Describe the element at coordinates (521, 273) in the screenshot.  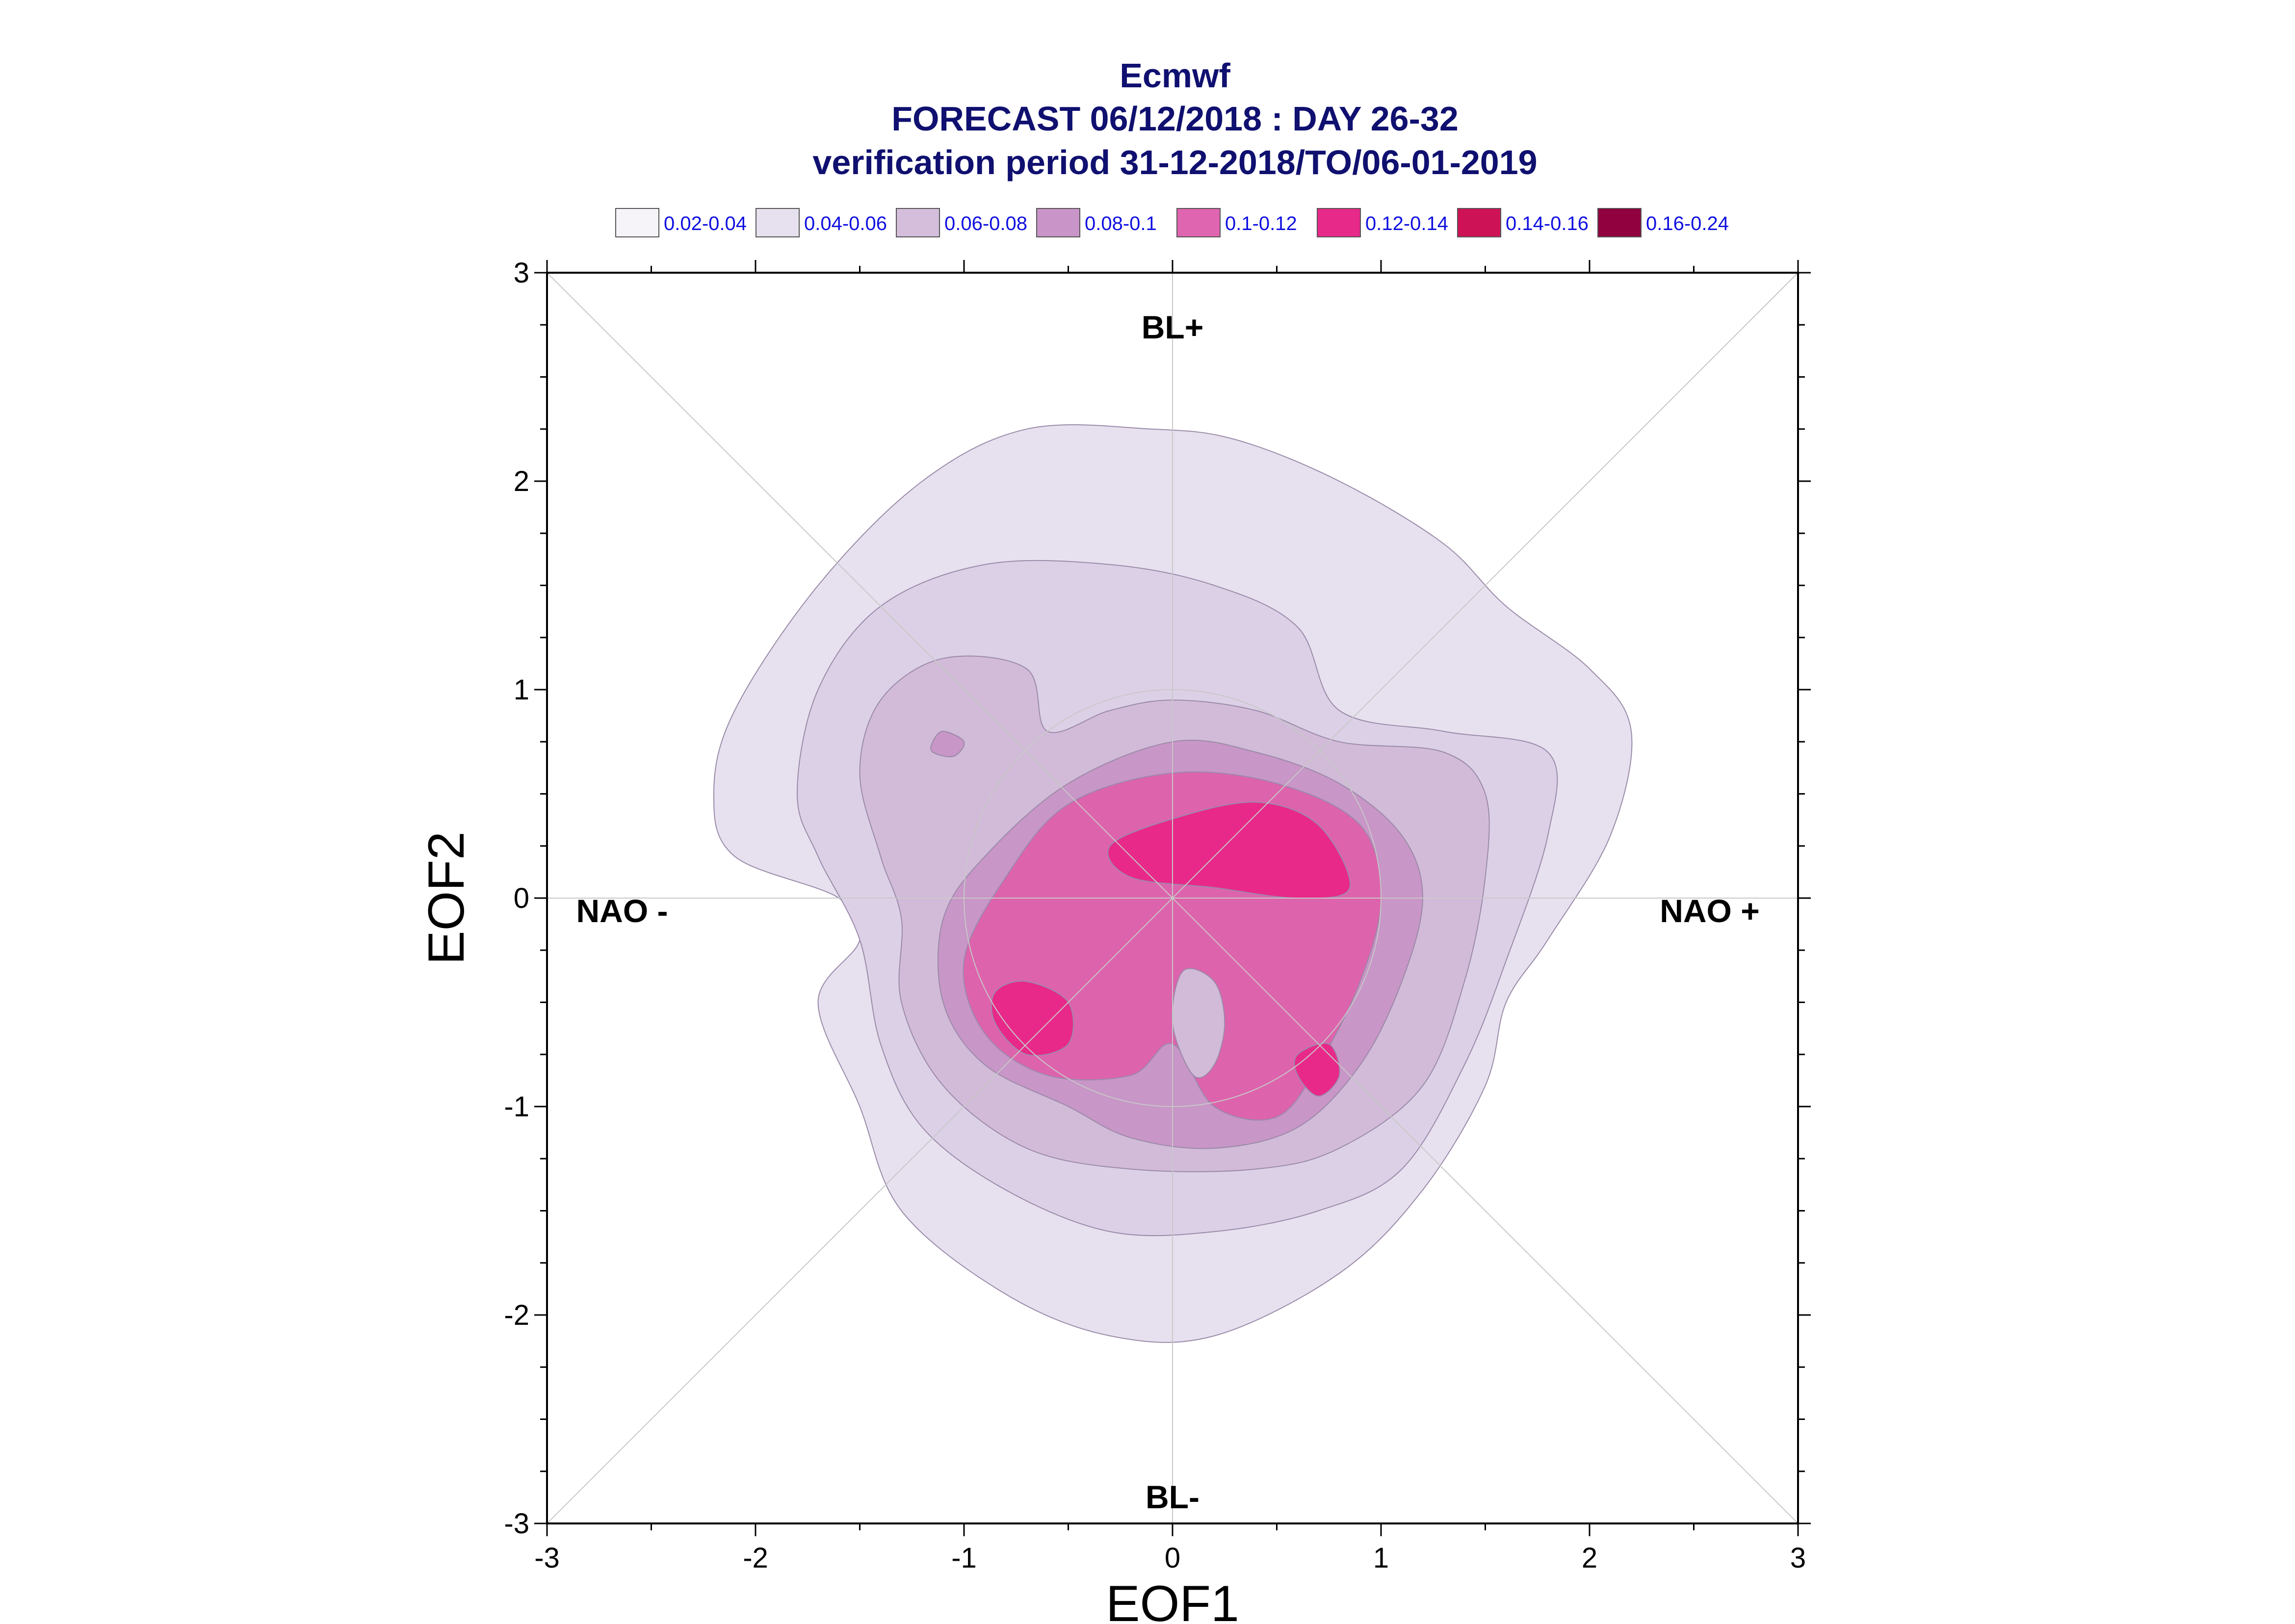
I see `y-tick-label: 3` at that location.